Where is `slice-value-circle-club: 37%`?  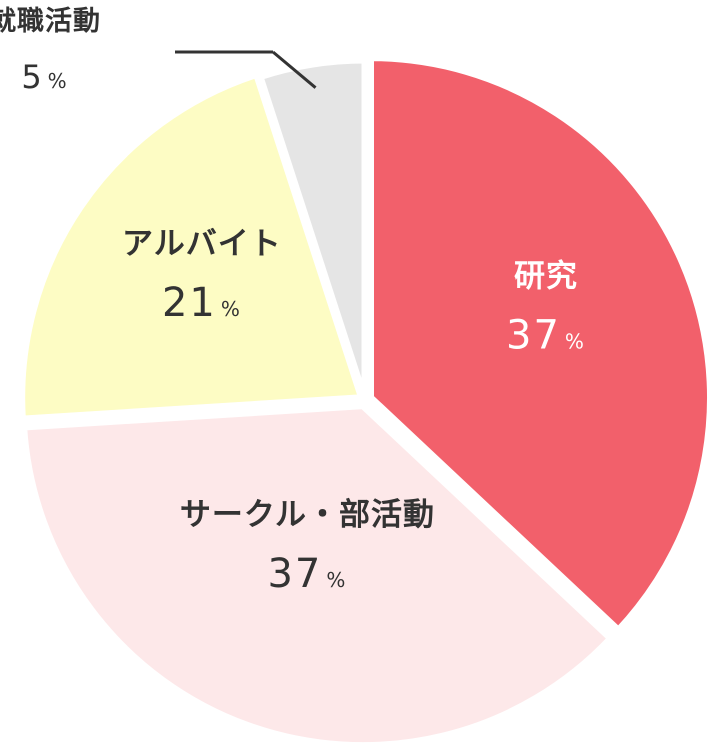
slice-value-circle-club: 37% is located at coordinates (307, 574).